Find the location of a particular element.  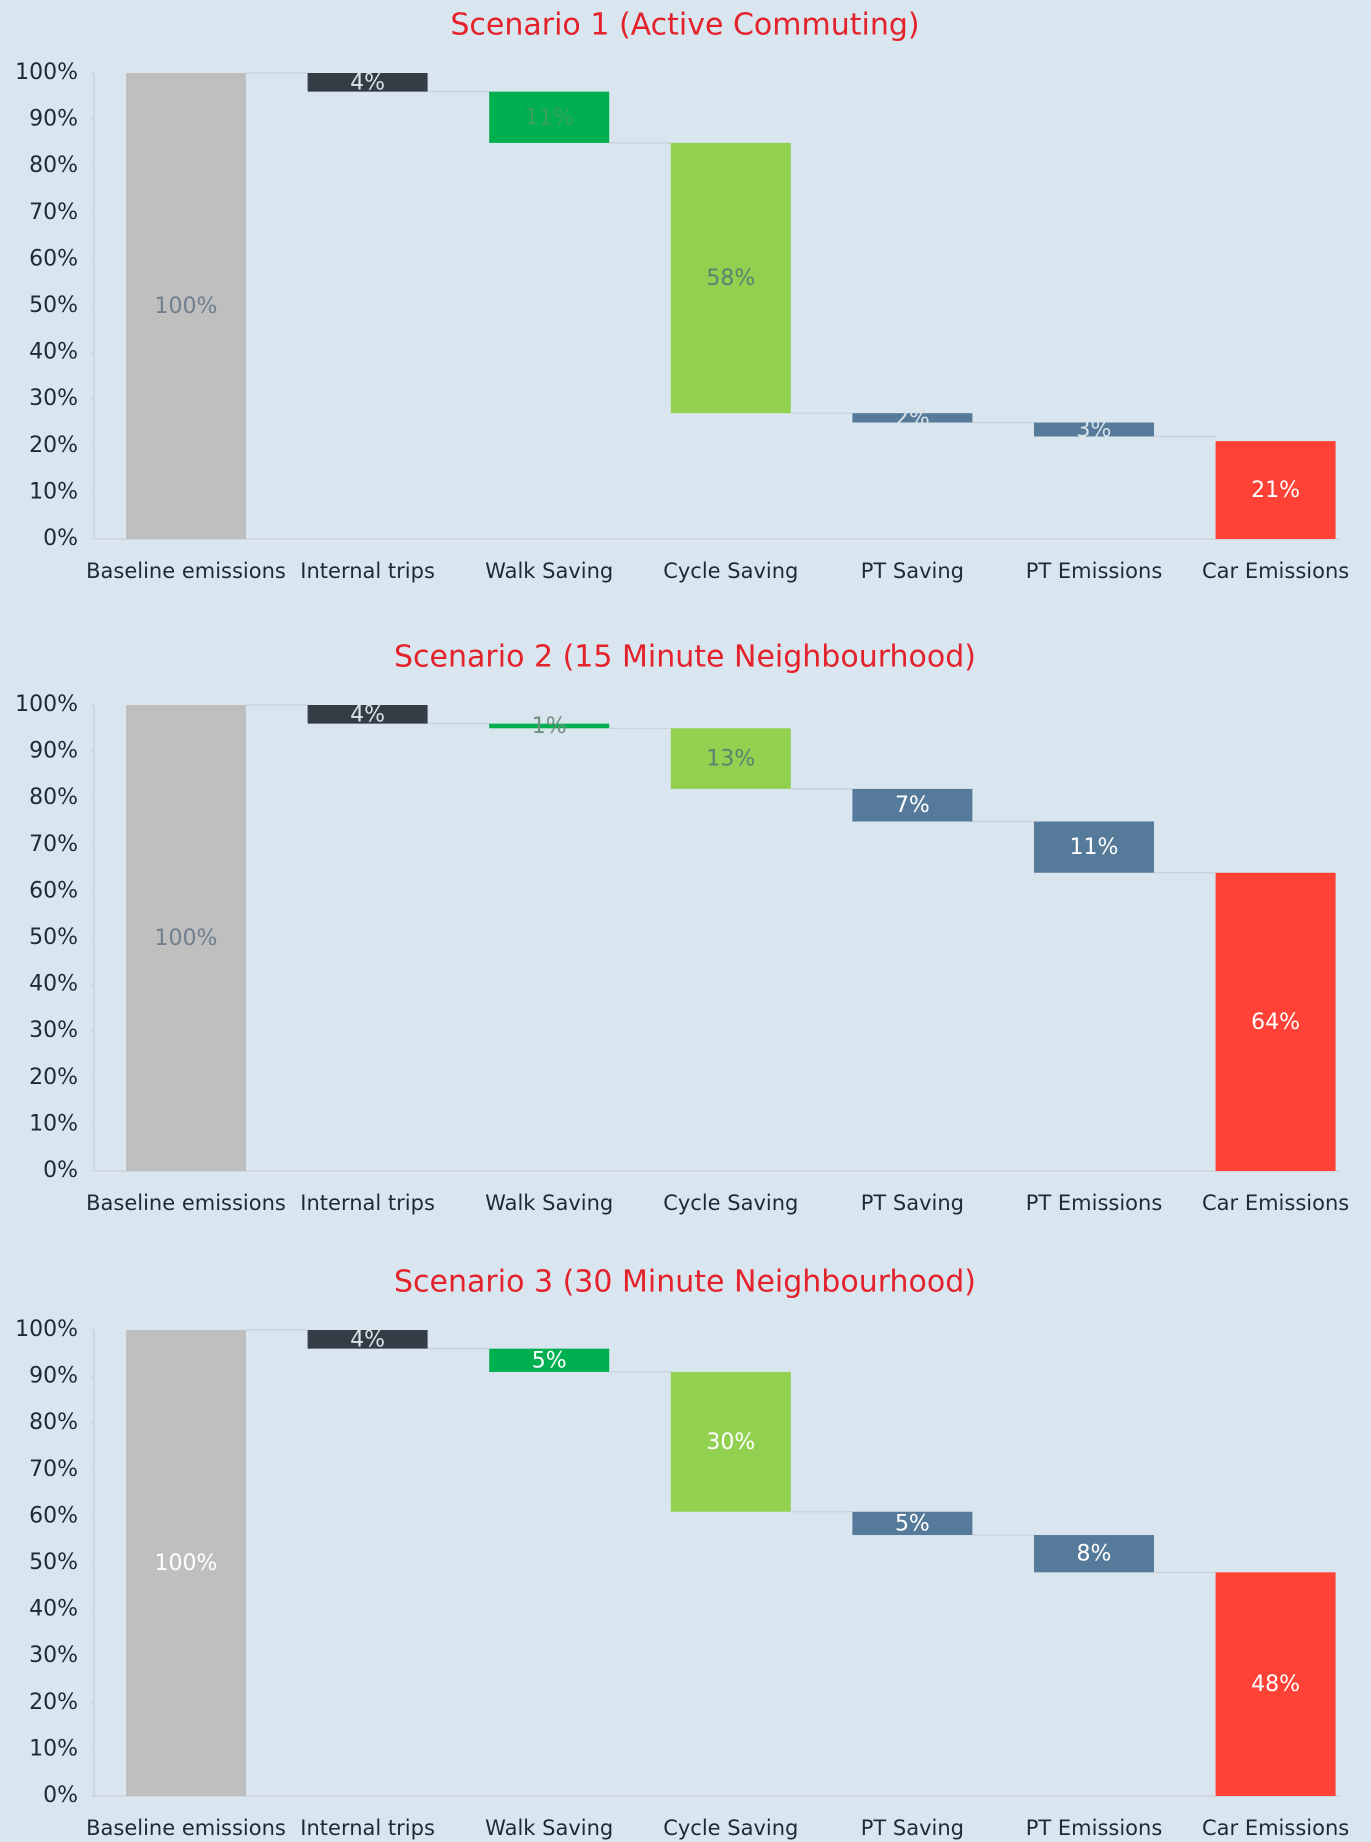

value-label: 58% is located at coordinates (730, 278).